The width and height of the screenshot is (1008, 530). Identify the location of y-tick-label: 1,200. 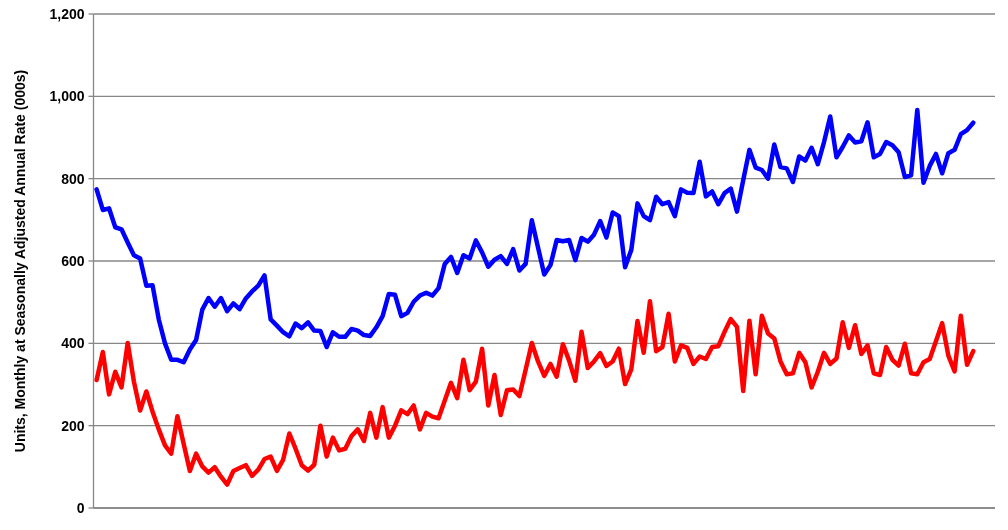
(67, 13).